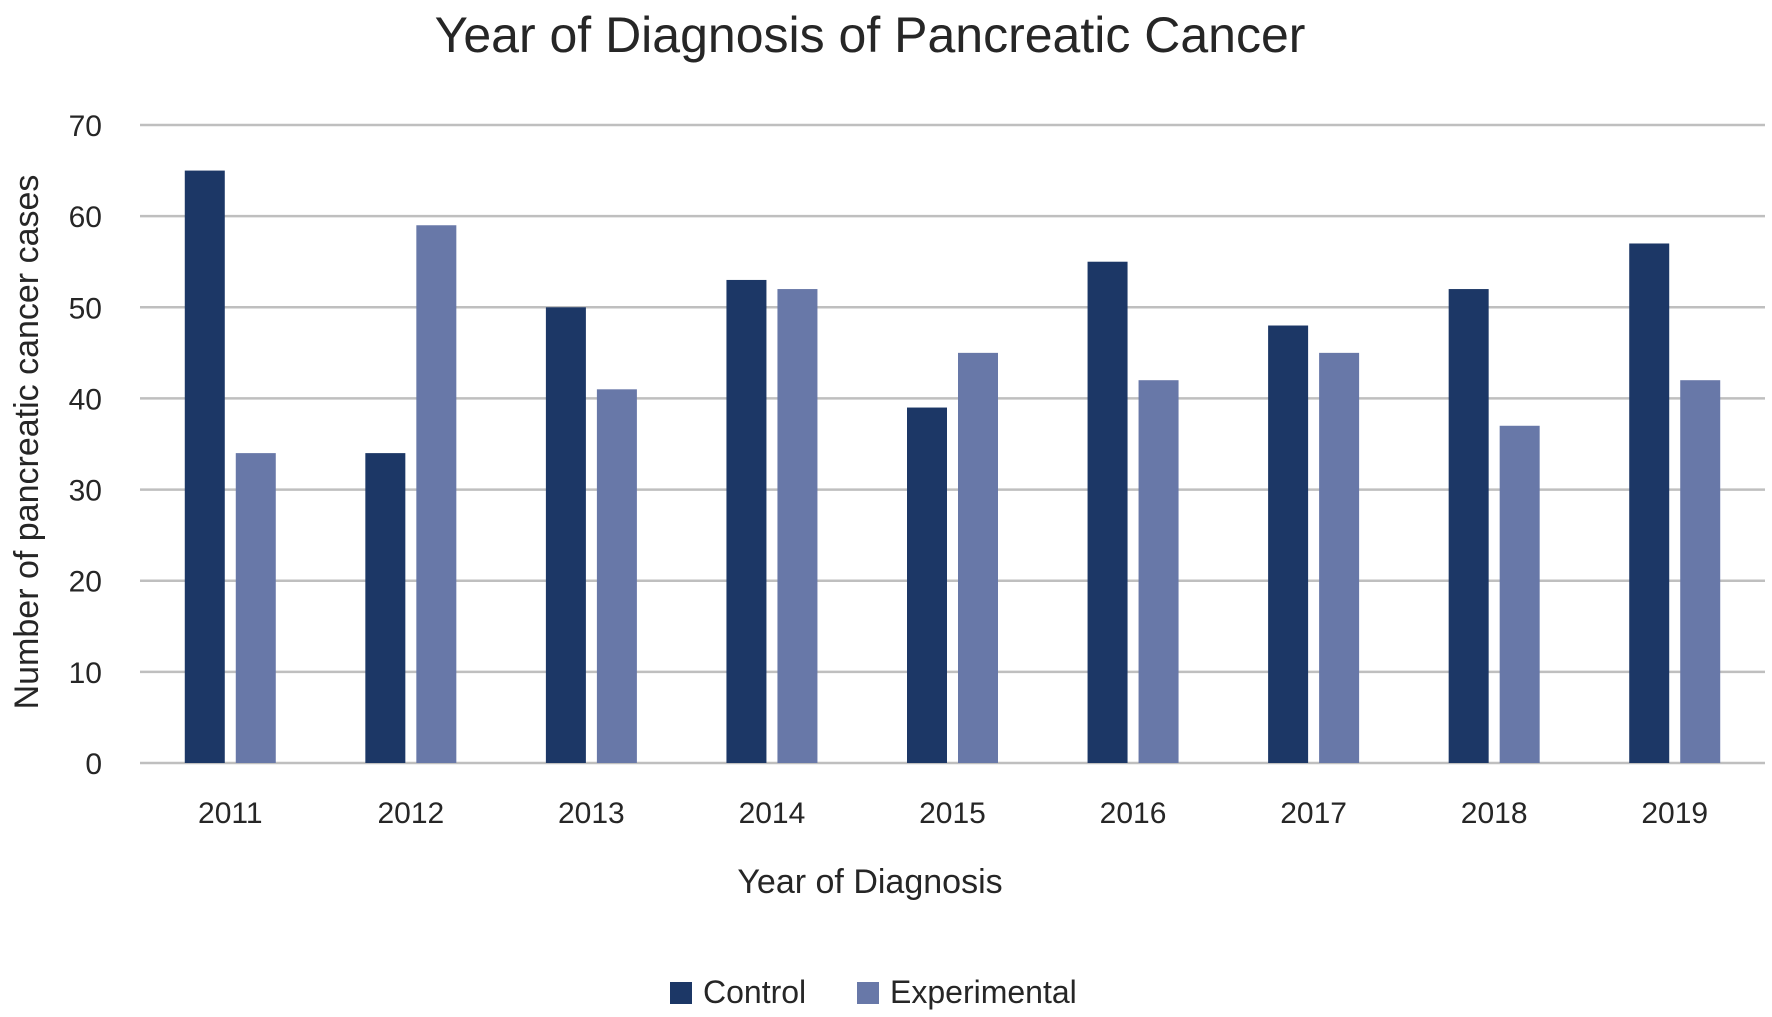 This screenshot has width=1772, height=1017. I want to click on bar-experimental-2014, so click(797, 526).